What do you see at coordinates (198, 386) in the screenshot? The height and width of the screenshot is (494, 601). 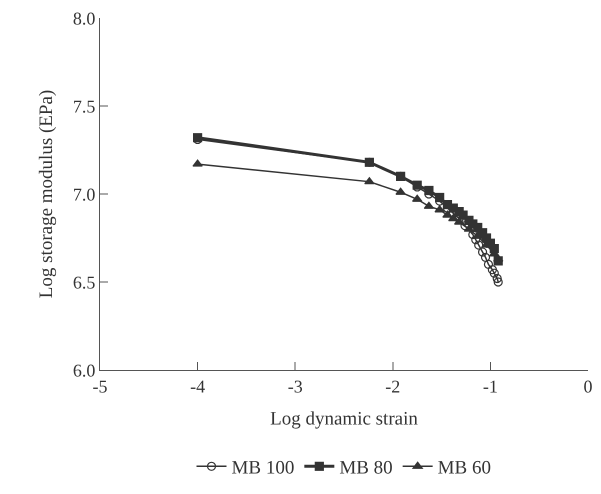 I see `x-tick-label: -4` at bounding box center [198, 386].